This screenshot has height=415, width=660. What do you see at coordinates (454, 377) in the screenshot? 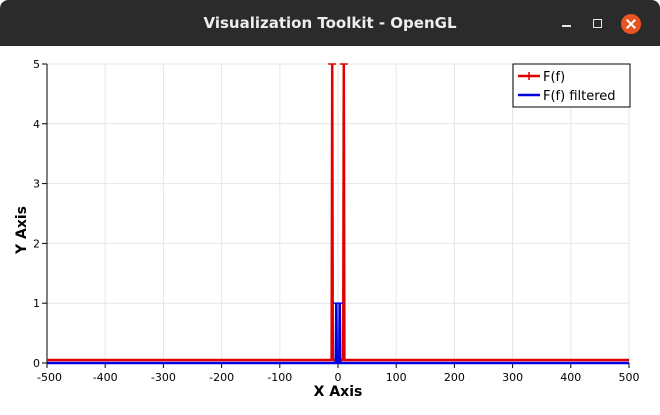
I see `x-tick-label-7: 200` at bounding box center [454, 377].